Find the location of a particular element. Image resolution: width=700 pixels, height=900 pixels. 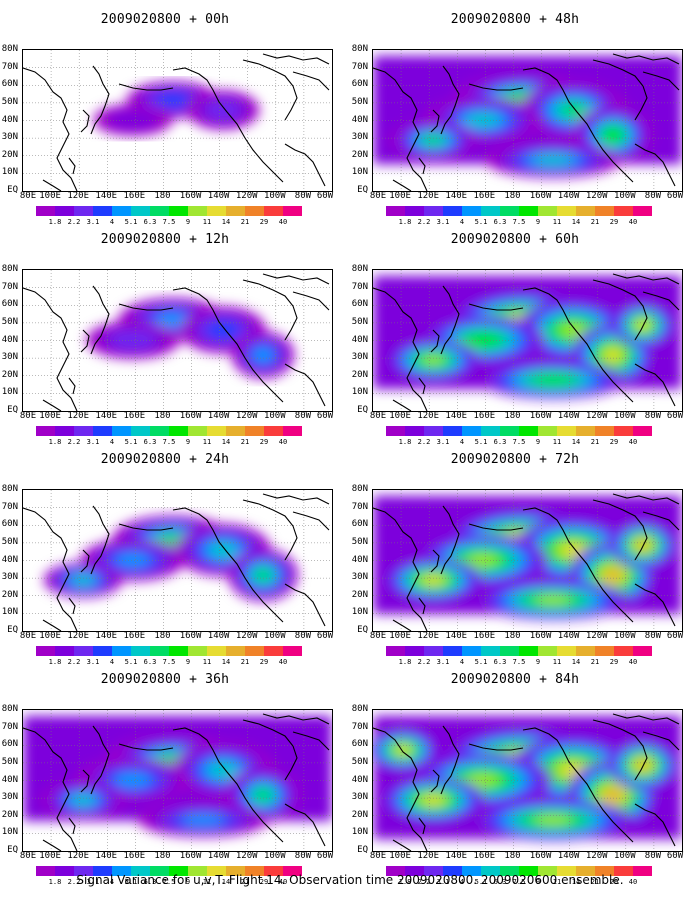

panel-title: 2009020800 + 24h is located at coordinates (165, 459).